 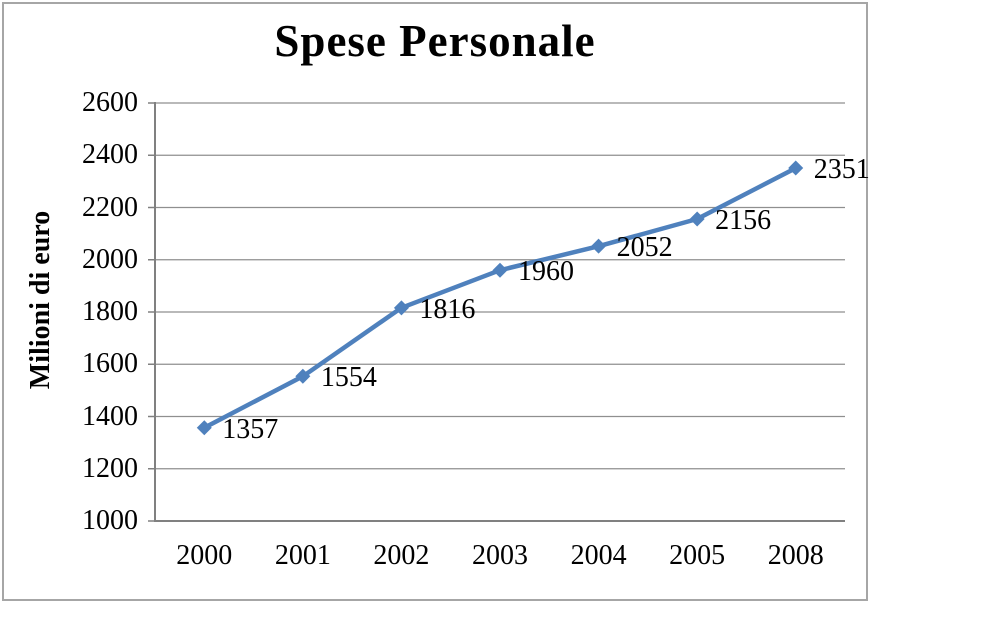 I want to click on y-tick-label: 1400, so click(x=110, y=416).